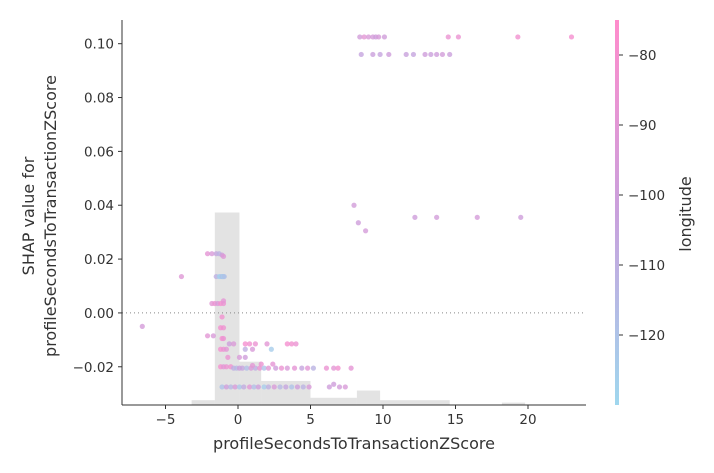  Describe the element at coordinates (50, 216) in the screenshot. I see `y-axis-label-line-2: profileSecondsToTransactionZScore` at that location.